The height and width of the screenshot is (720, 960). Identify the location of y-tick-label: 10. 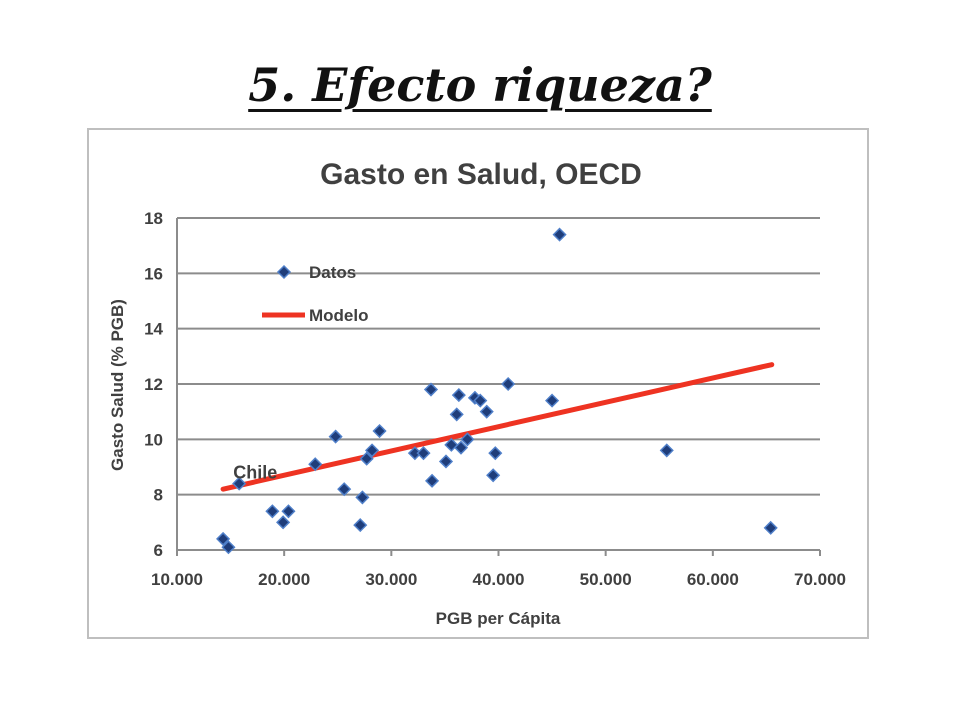
(153, 439).